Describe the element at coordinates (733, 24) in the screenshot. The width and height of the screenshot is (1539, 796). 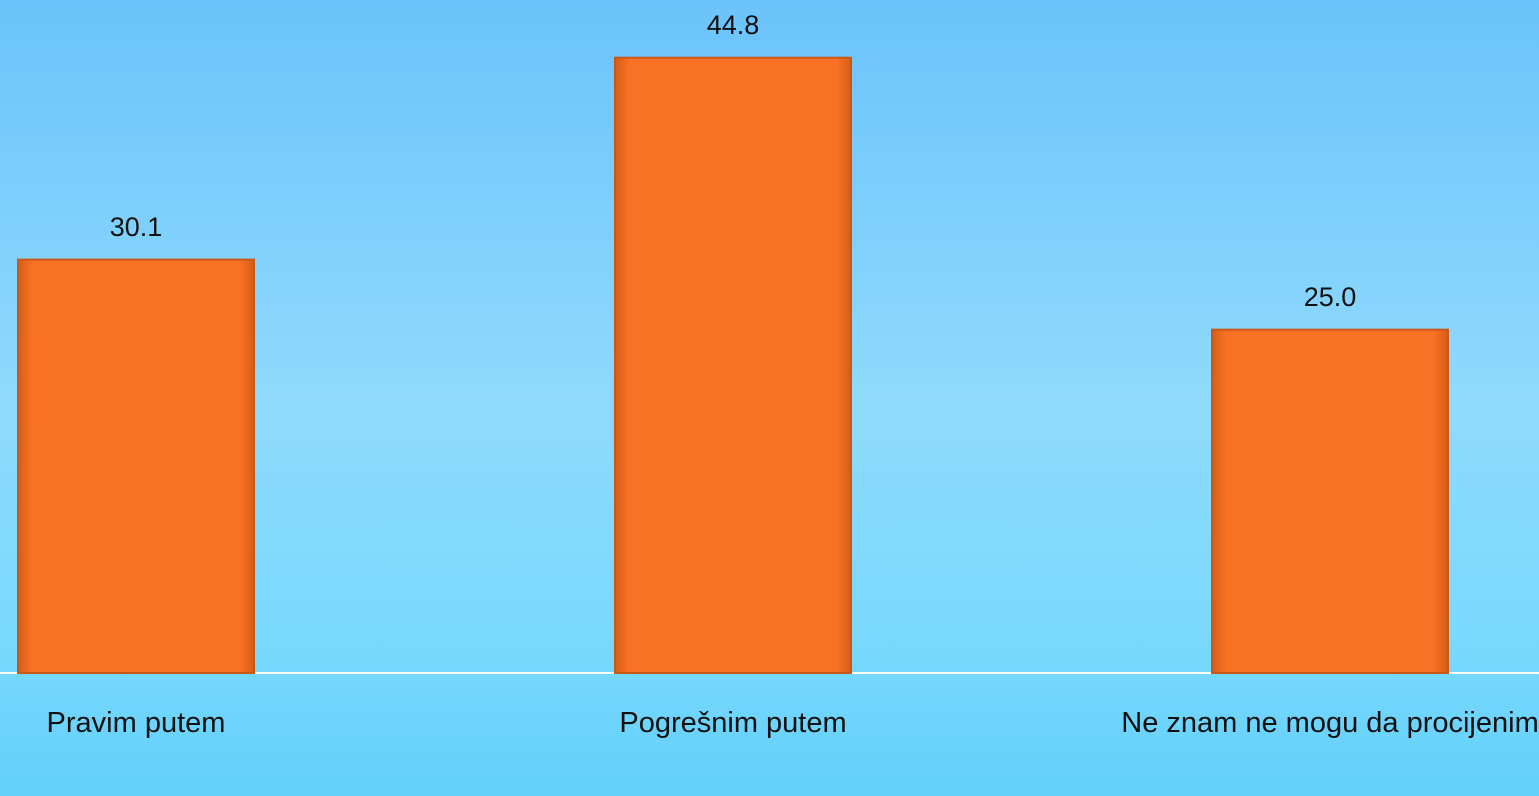
I see `data-label: 44.8` at that location.